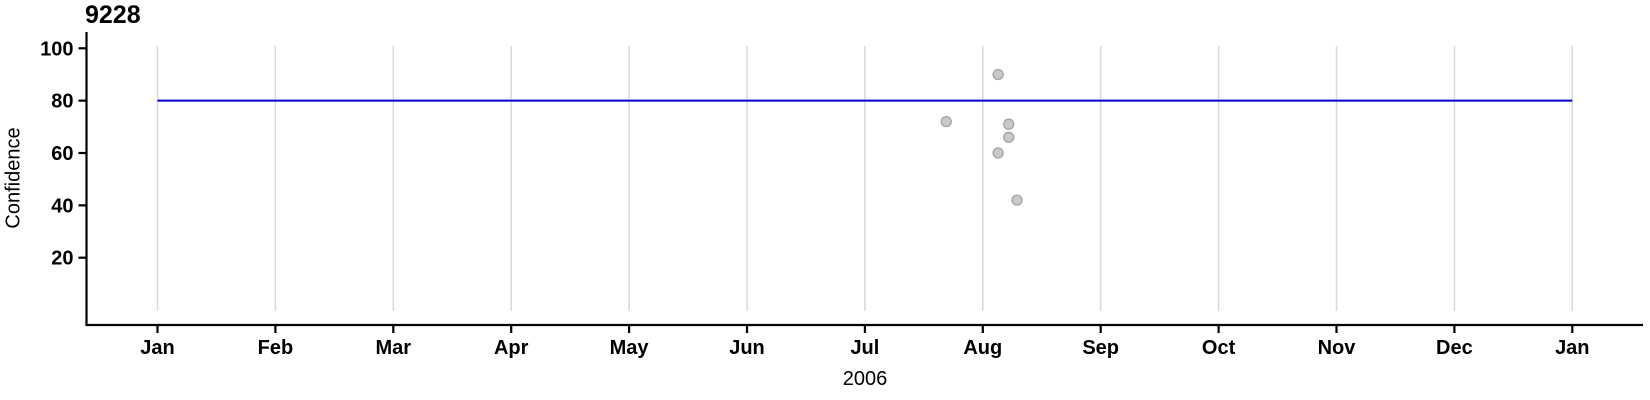 The width and height of the screenshot is (1650, 400). What do you see at coordinates (865, 379) in the screenshot?
I see `x-axis-title: 2006` at bounding box center [865, 379].